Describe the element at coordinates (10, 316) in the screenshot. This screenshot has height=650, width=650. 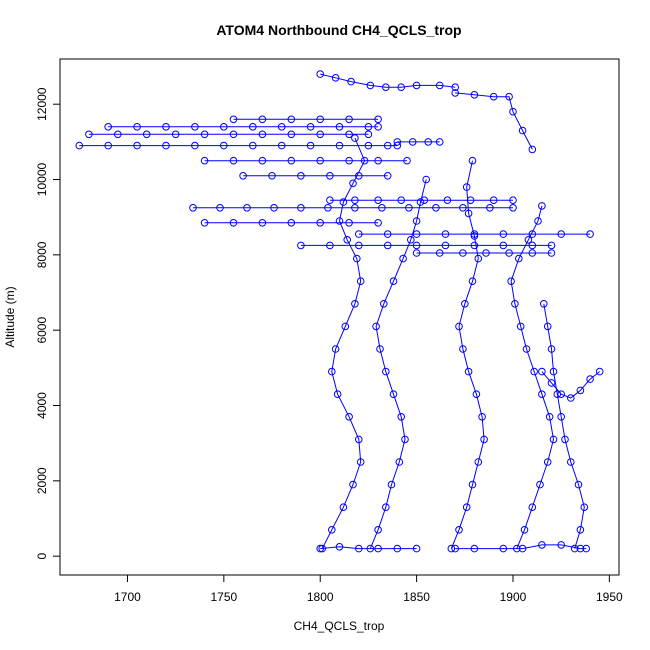
I see `y-axis-label: Altitude (m)` at that location.